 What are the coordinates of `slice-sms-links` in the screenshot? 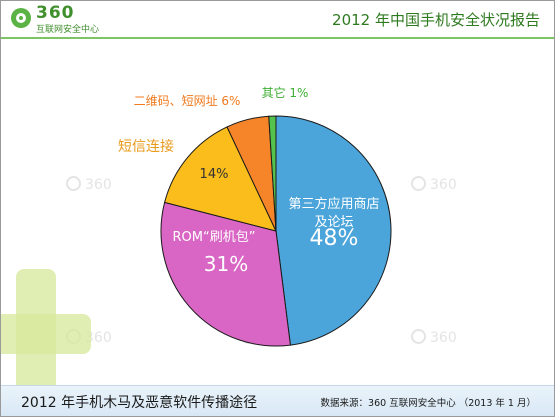 It's located at (220, 179).